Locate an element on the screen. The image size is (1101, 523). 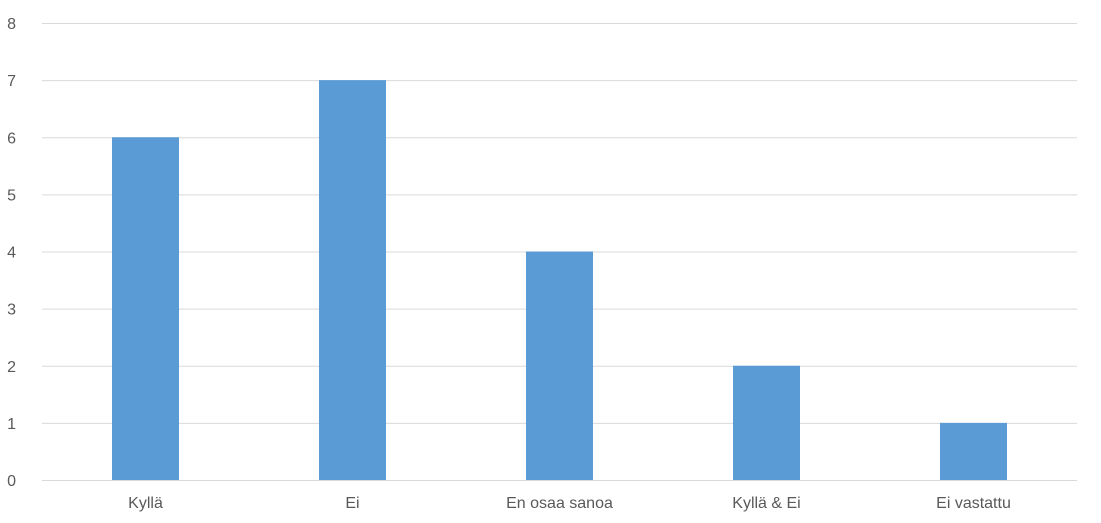
y-tick-label: 0 is located at coordinates (11, 481).